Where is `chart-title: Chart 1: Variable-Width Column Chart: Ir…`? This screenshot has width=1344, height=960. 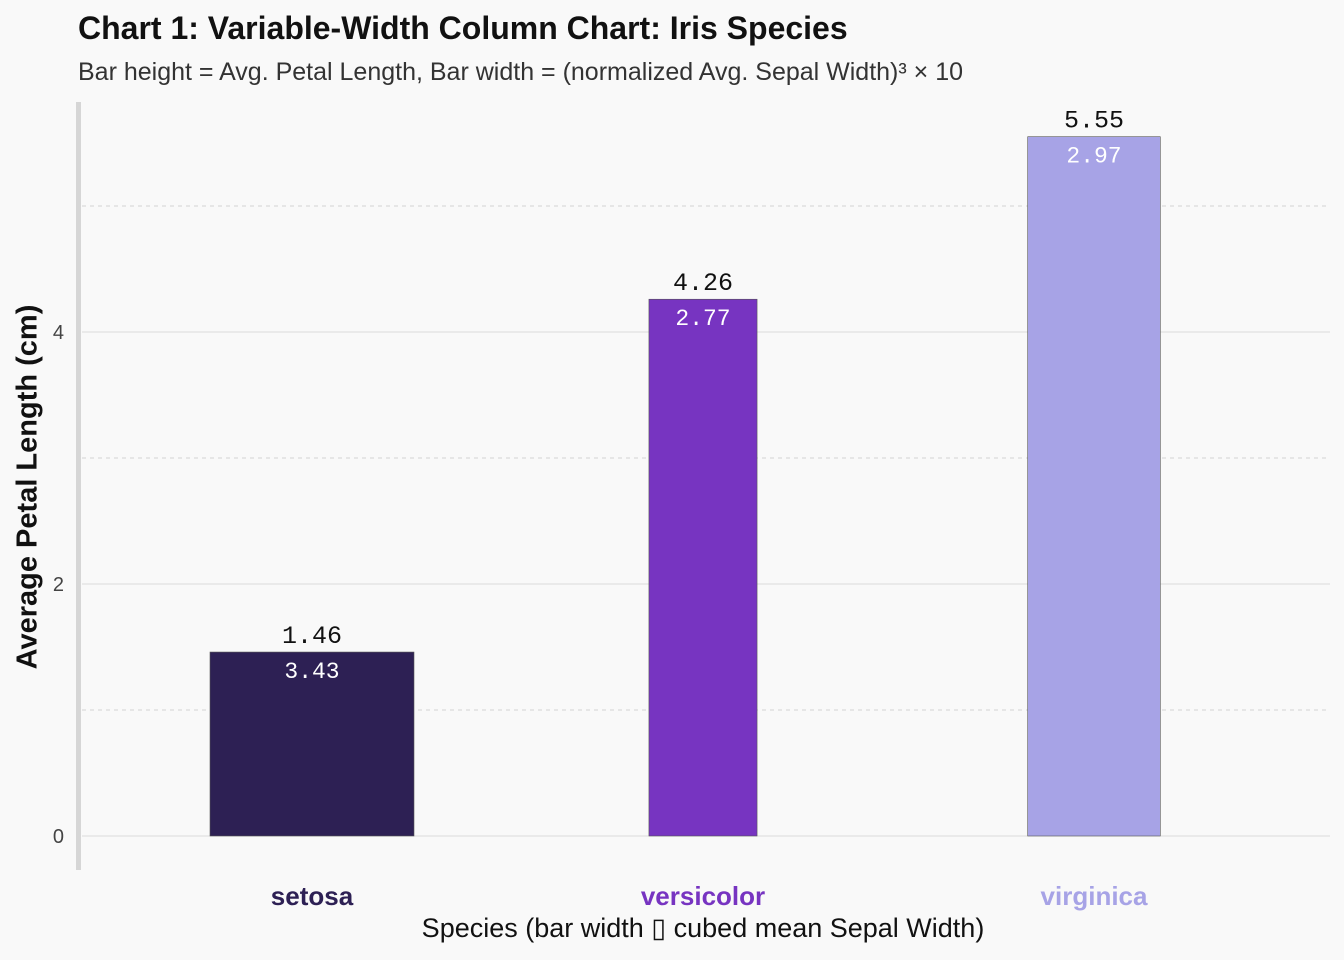 chart-title: Chart 1: Variable-Width Column Chart: Ir… is located at coordinates (463, 28).